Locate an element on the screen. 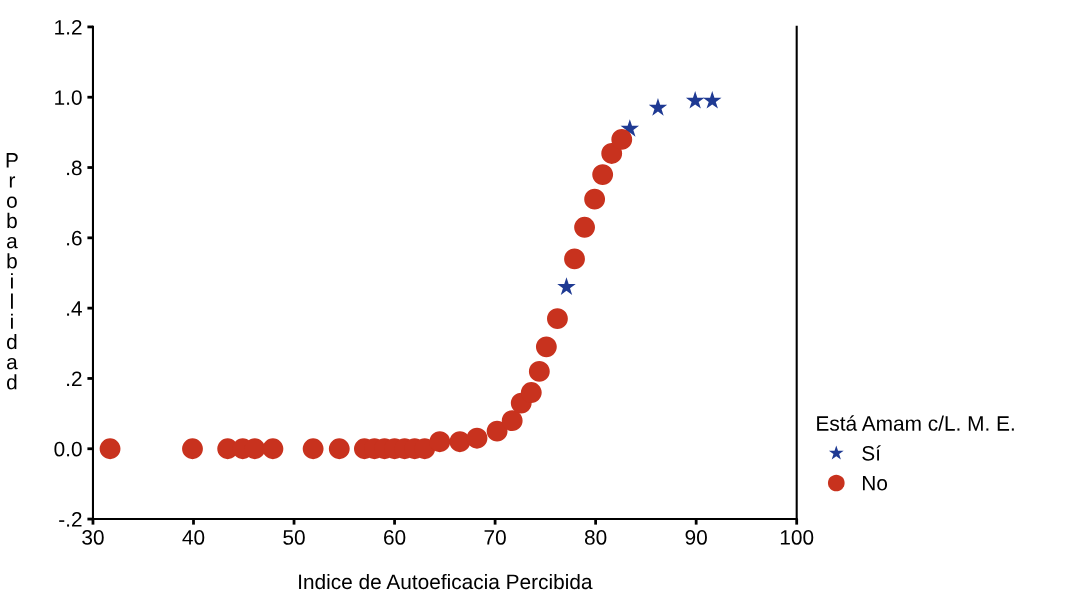 The height and width of the screenshot is (598, 1081). x-axis-title: Indice de Autoeficacia Percibida is located at coordinates (446, 581).